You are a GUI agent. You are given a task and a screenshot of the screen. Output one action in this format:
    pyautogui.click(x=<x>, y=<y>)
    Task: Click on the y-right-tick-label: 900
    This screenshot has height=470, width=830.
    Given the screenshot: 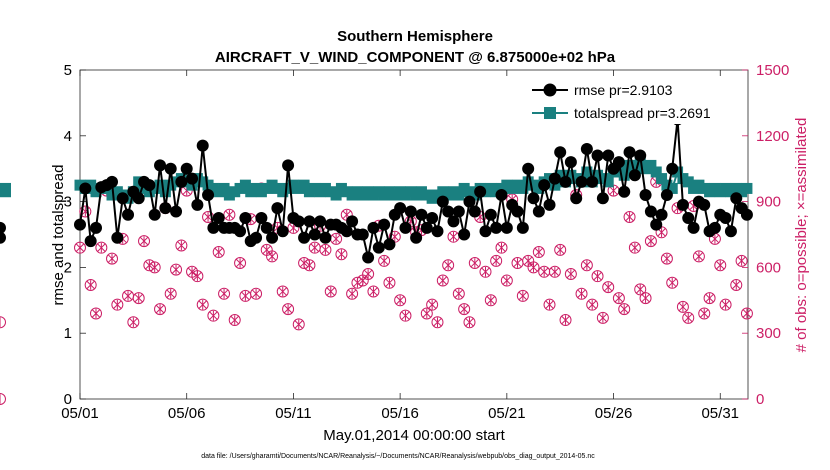 What is the action you would take?
    pyautogui.click(x=768, y=202)
    